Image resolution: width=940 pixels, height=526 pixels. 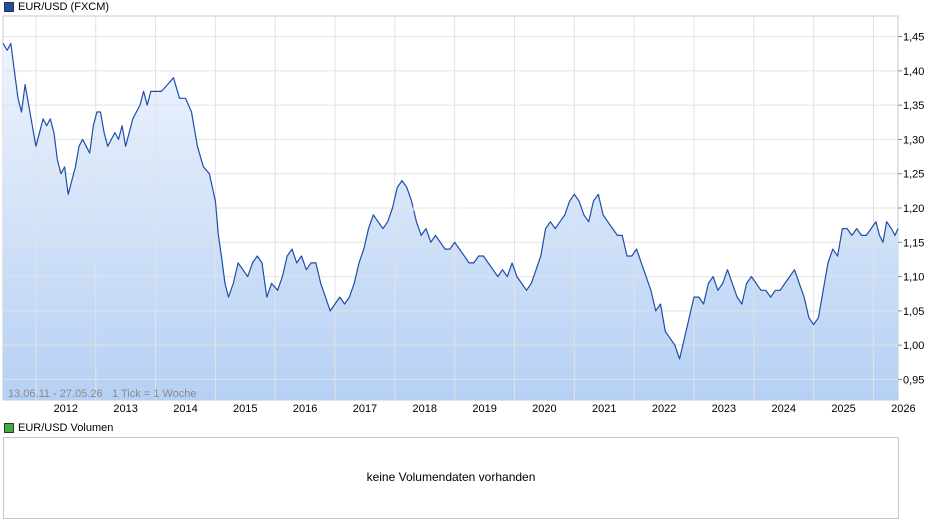 I want to click on y-tick-label: 1,25, so click(x=913, y=175).